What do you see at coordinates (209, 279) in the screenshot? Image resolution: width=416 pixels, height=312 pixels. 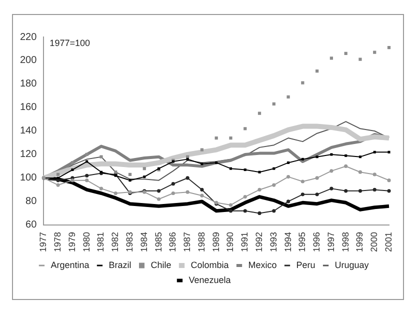 I see `legend-label: Venezuela` at bounding box center [209, 279].